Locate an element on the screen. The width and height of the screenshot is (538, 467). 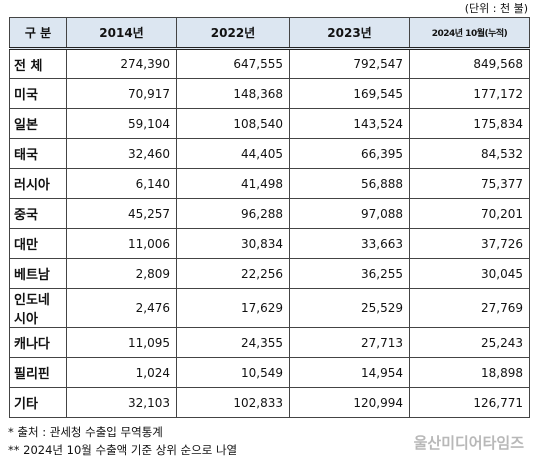
value-cell: 10,549 is located at coordinates (233, 372).